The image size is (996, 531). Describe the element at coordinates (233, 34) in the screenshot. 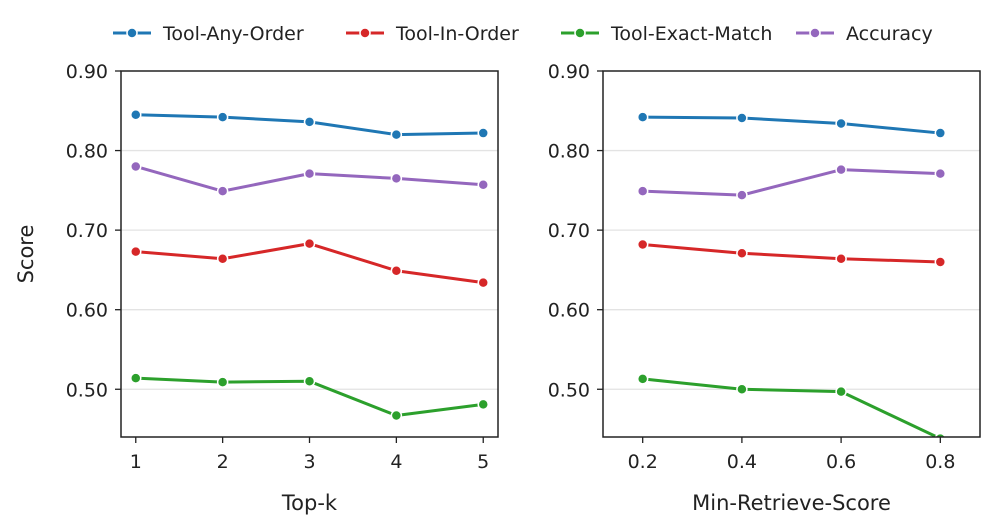

I see `legend-label: Tool-Any-Order` at that location.